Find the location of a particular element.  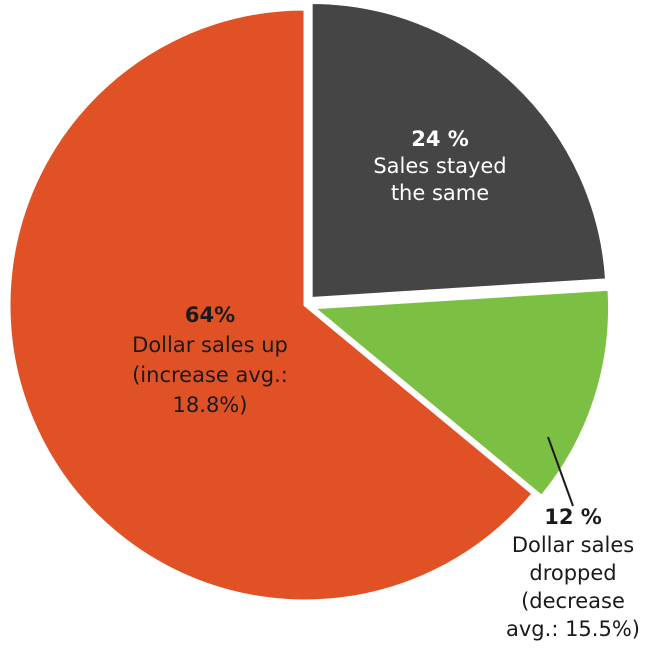

slice-label-3: 64% Dollar sales up (increase avg.: 18.8%) is located at coordinates (210, 360).